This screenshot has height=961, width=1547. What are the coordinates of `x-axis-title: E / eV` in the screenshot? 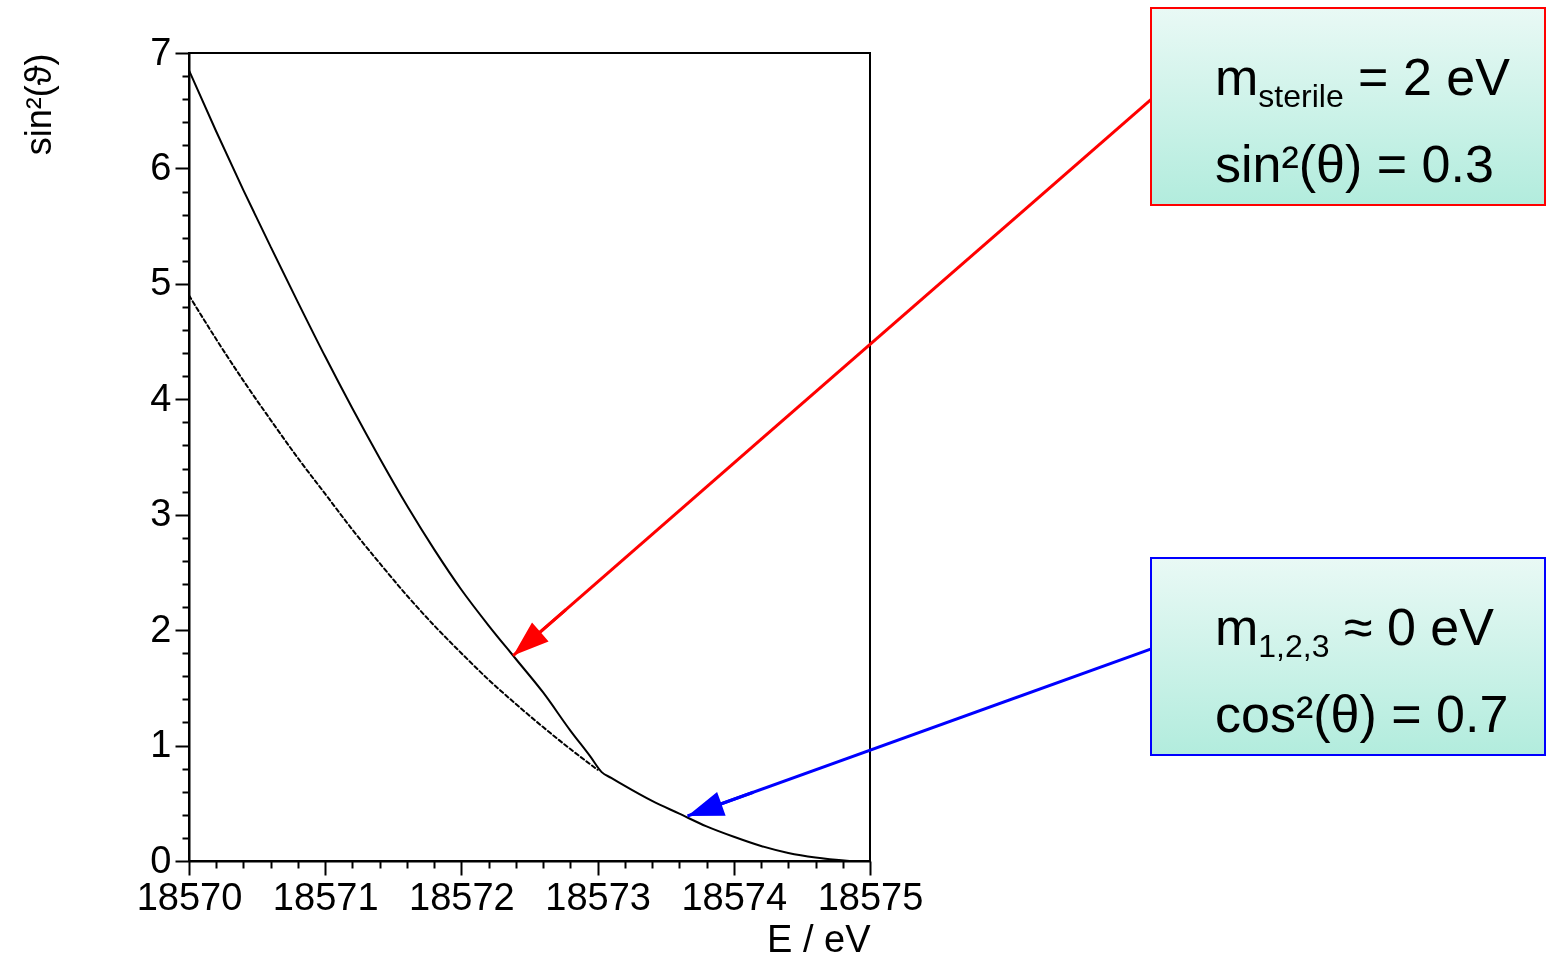 It's located at (819, 938).